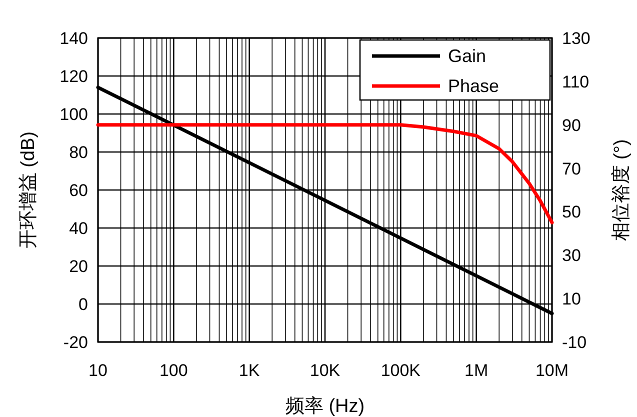 The height and width of the screenshot is (417, 637). I want to click on y-tick-label: 60, so click(78, 190).